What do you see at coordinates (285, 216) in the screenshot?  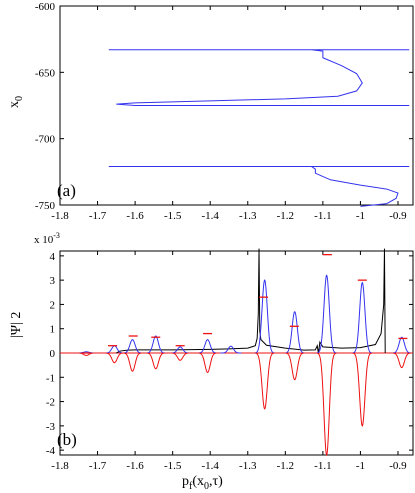 I see `a-x-tick-label: -1.2` at bounding box center [285, 216].